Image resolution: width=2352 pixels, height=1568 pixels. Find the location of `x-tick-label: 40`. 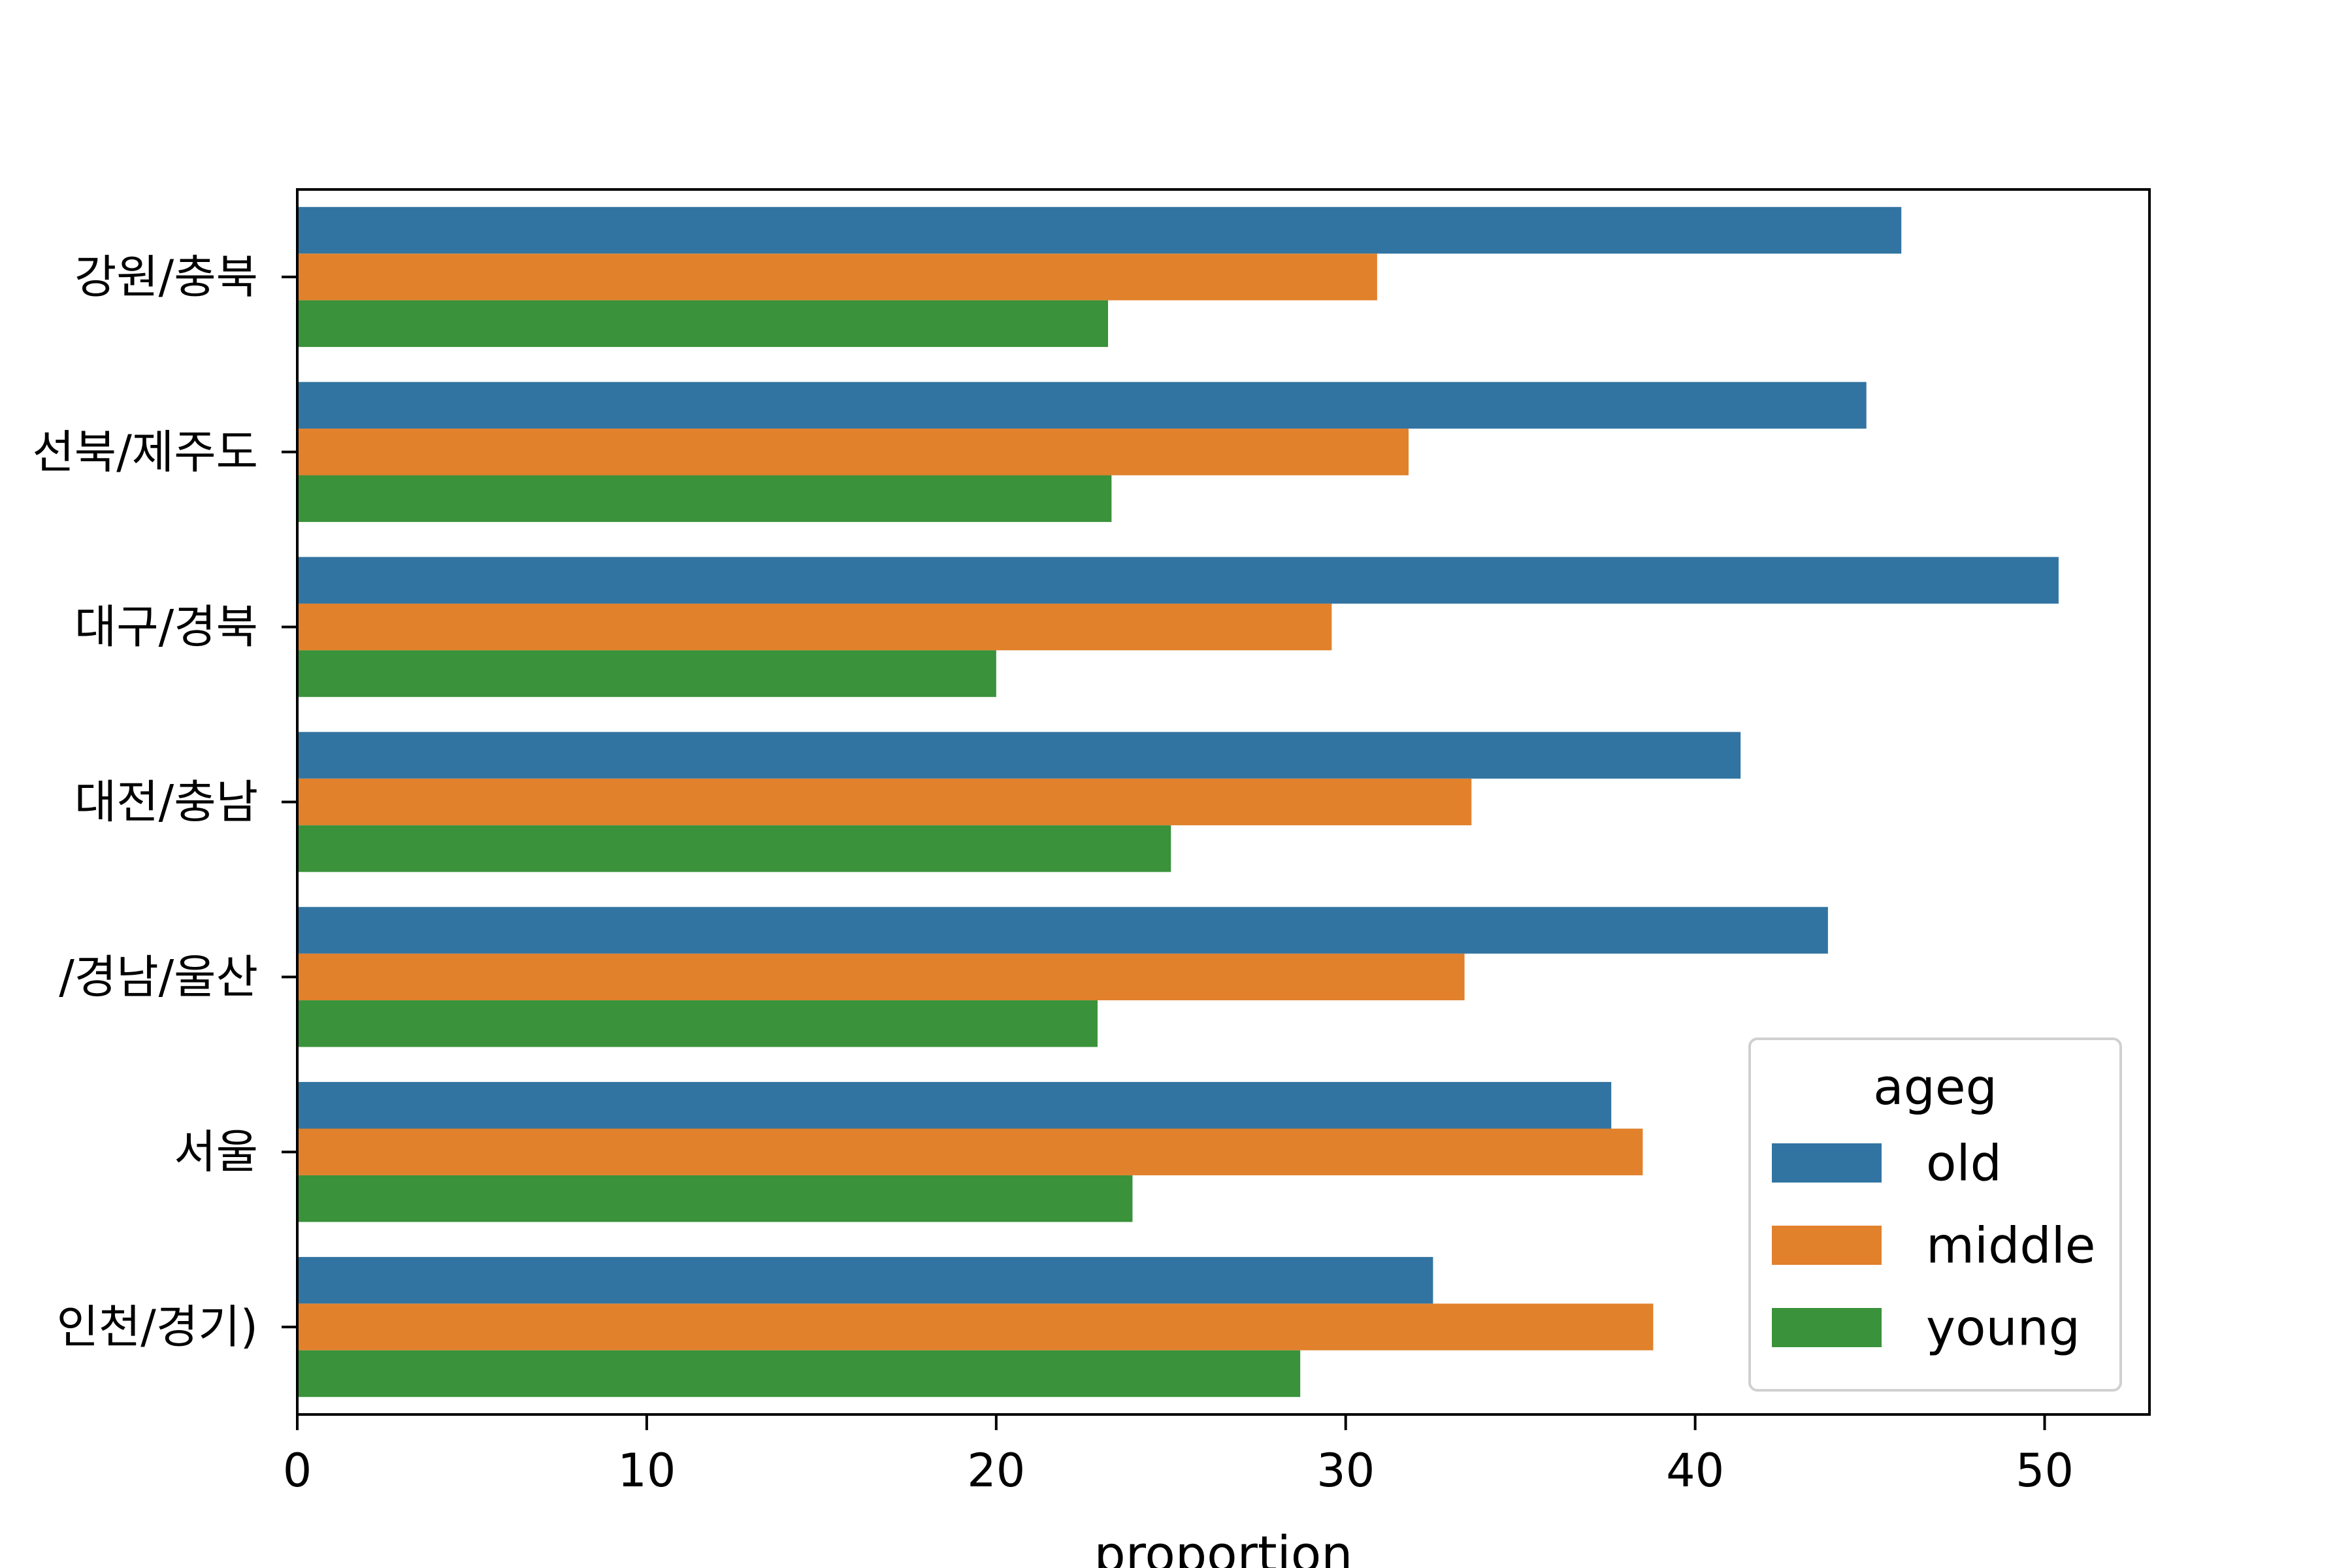

x-tick-label: 40 is located at coordinates (1695, 1470).